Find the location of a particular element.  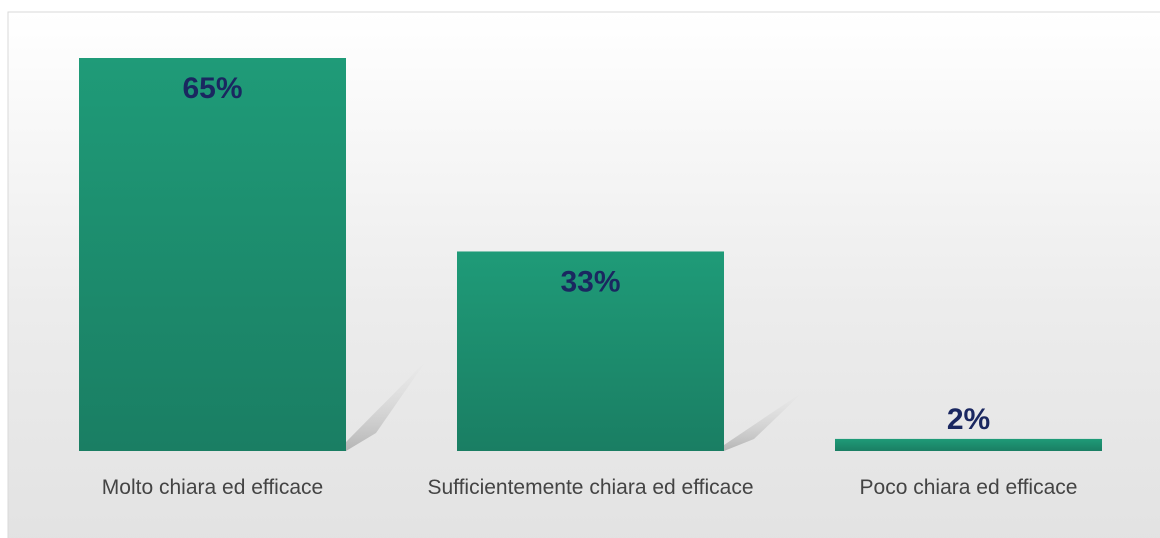

x-tick-label: Molto chiara ed efficace is located at coordinates (212, 487).